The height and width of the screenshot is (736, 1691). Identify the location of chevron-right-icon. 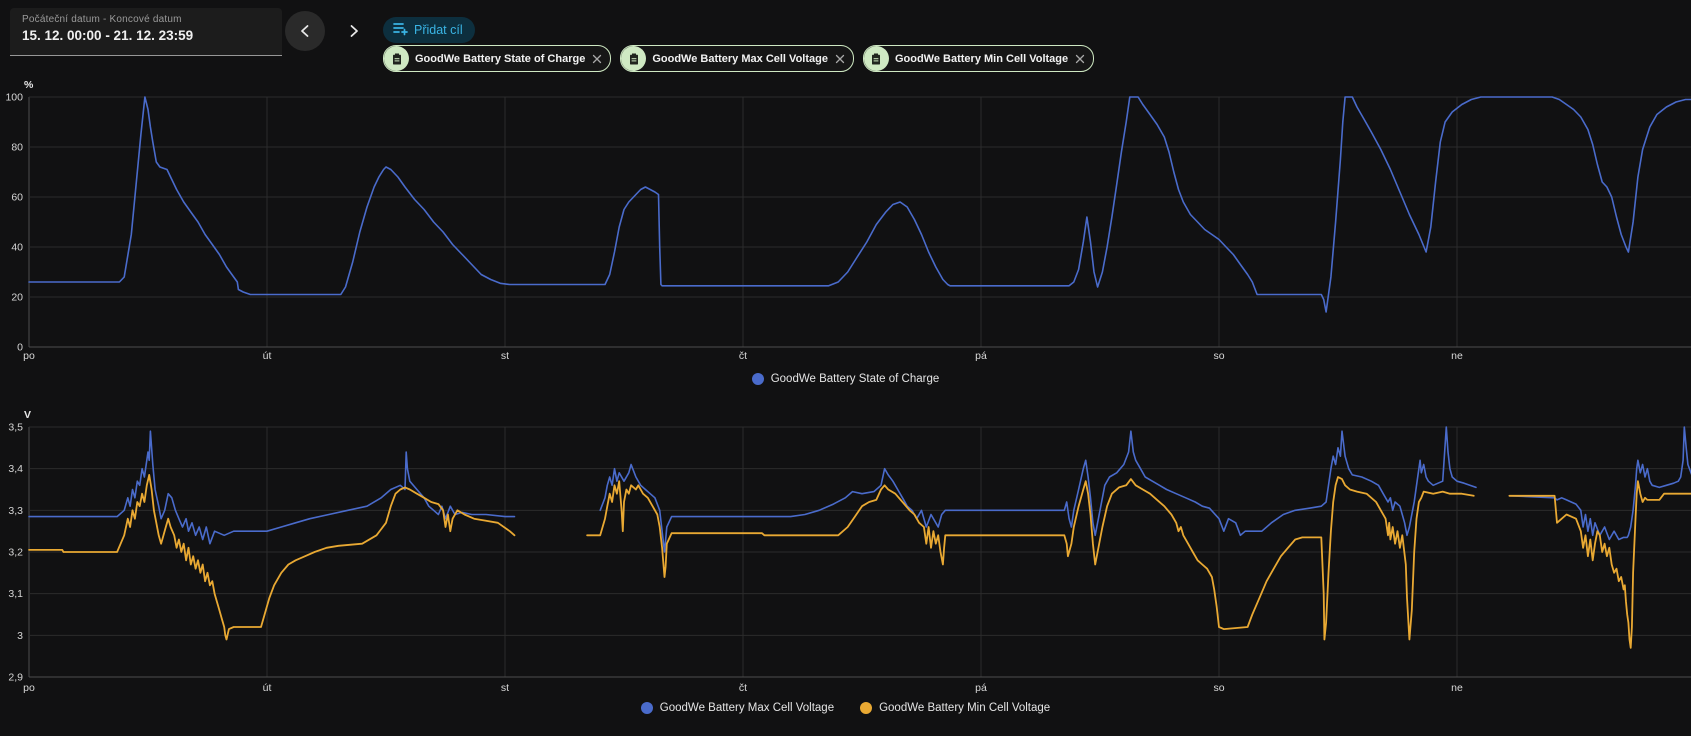
(354, 31).